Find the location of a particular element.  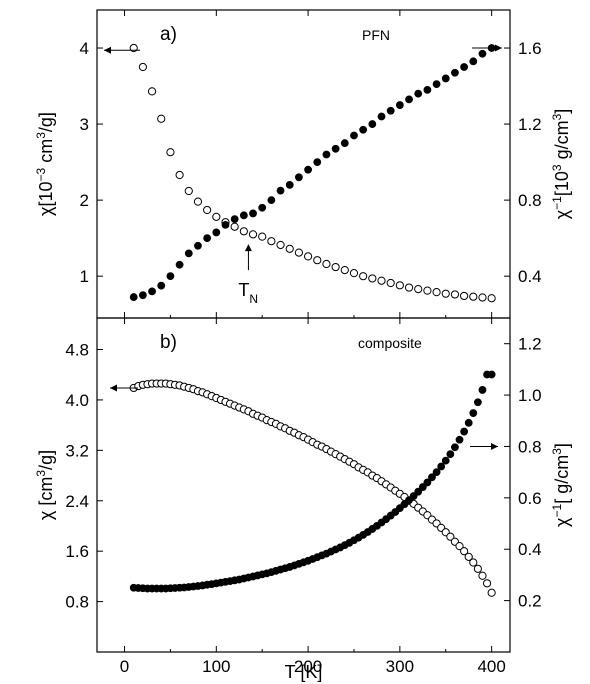

x-tick-label: 100 is located at coordinates (216, 666).